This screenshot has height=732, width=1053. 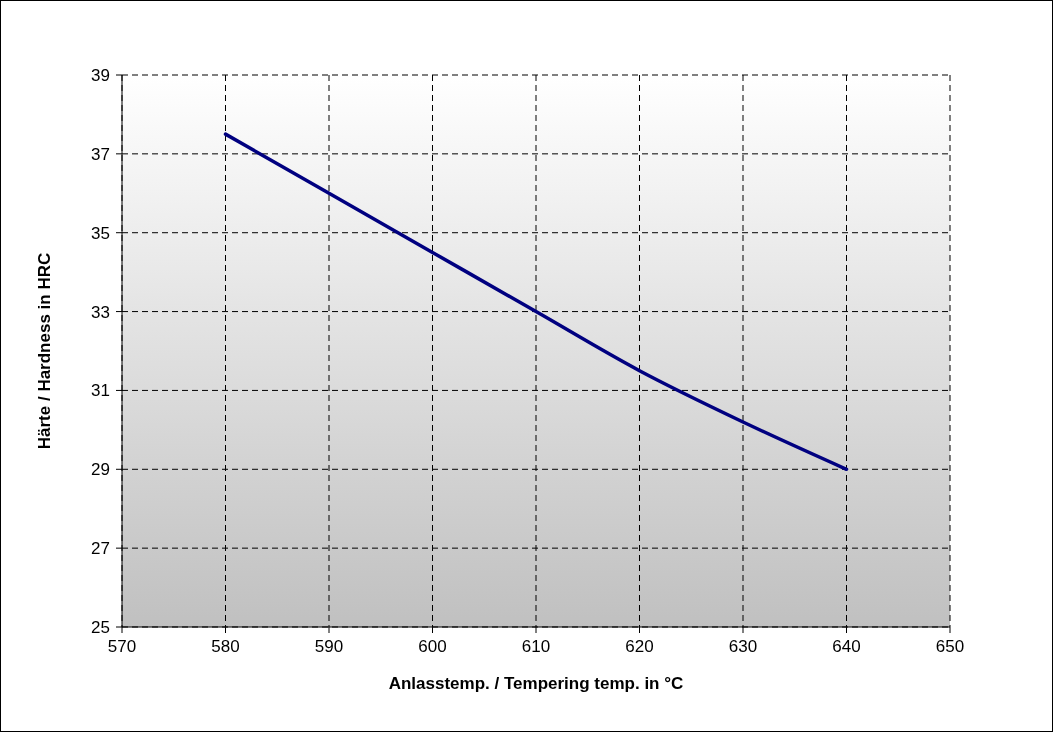 I want to click on y-tick-label: 29, so click(x=100, y=470).